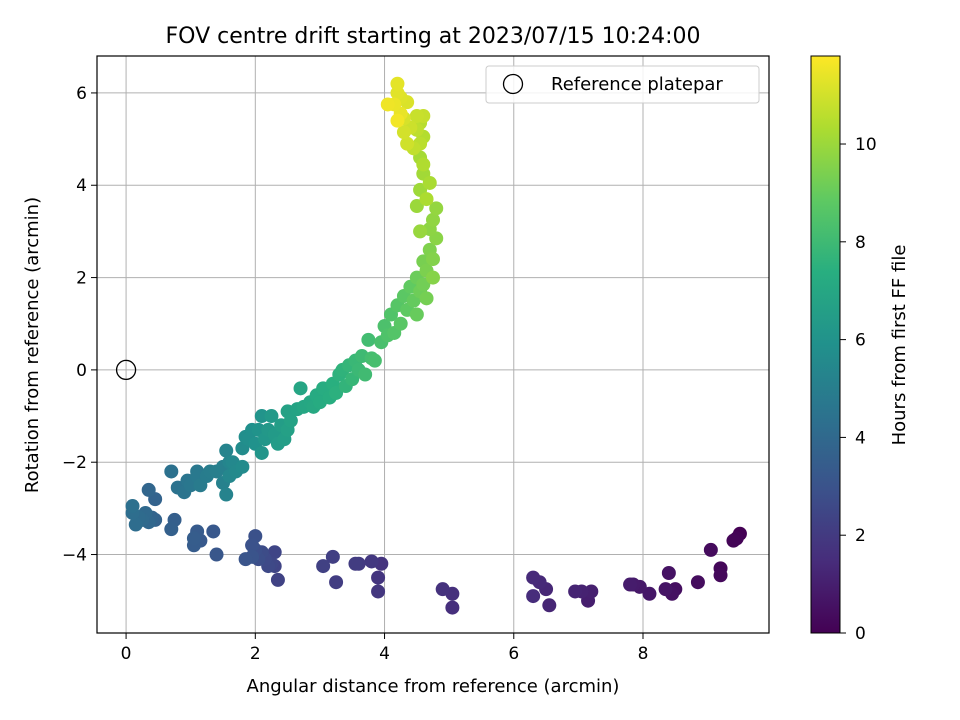 The width and height of the screenshot is (960, 720). I want to click on colorbar-tick-label: 2, so click(860, 536).